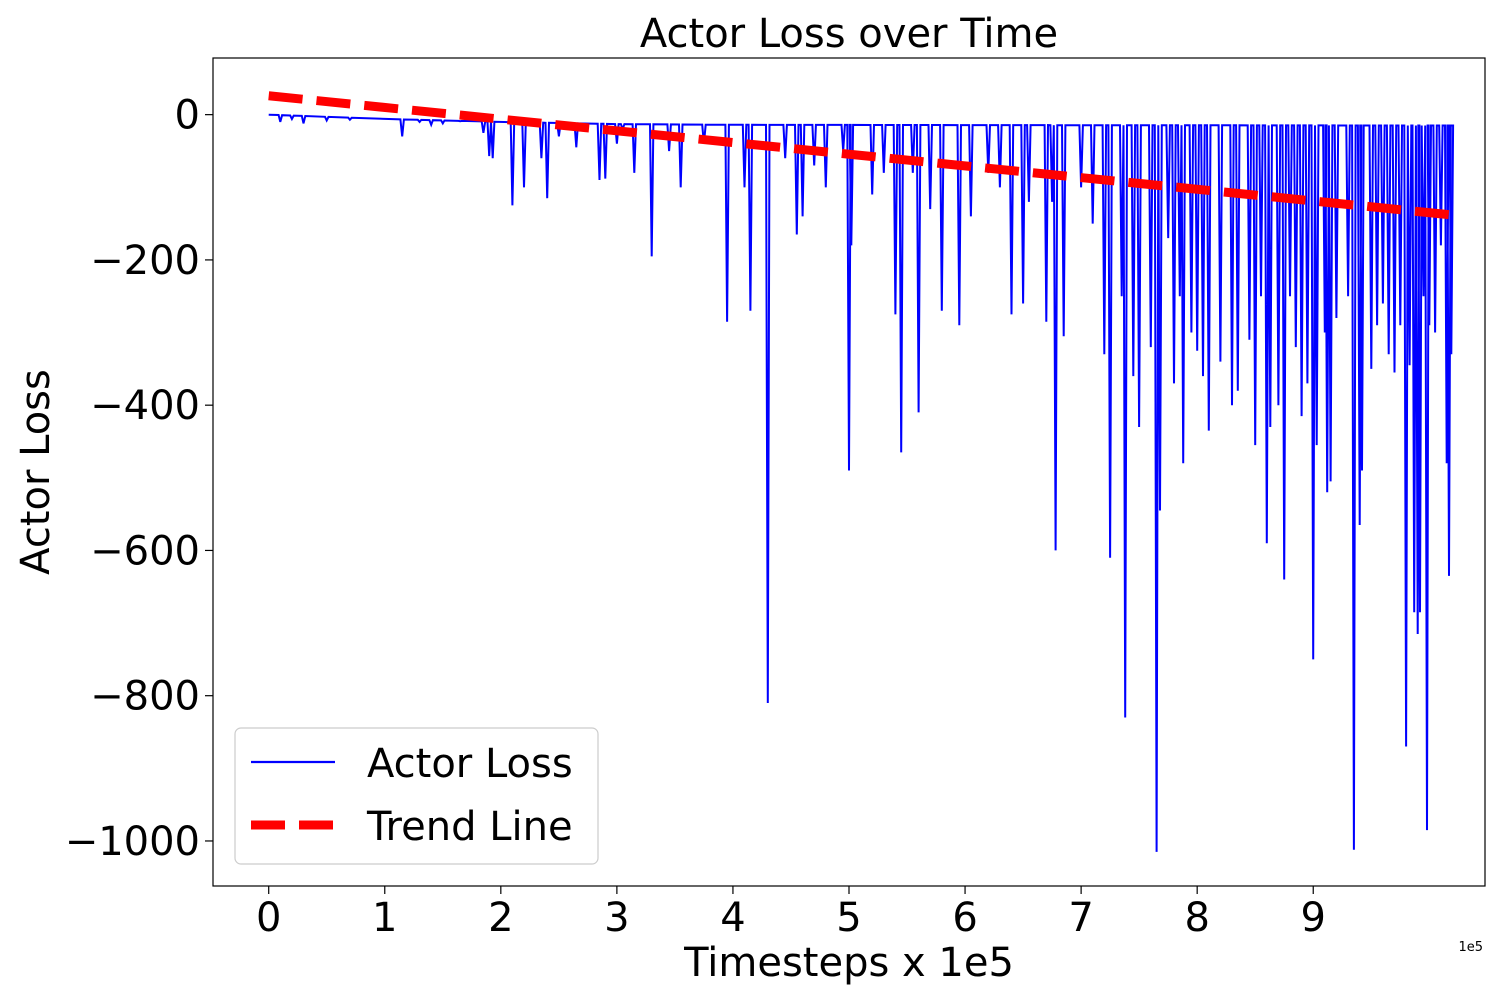 Image resolution: width=1500 pixels, height=1000 pixels. Describe the element at coordinates (848, 963) in the screenshot. I see `x-axis-label: Timesteps x 1e5` at that location.